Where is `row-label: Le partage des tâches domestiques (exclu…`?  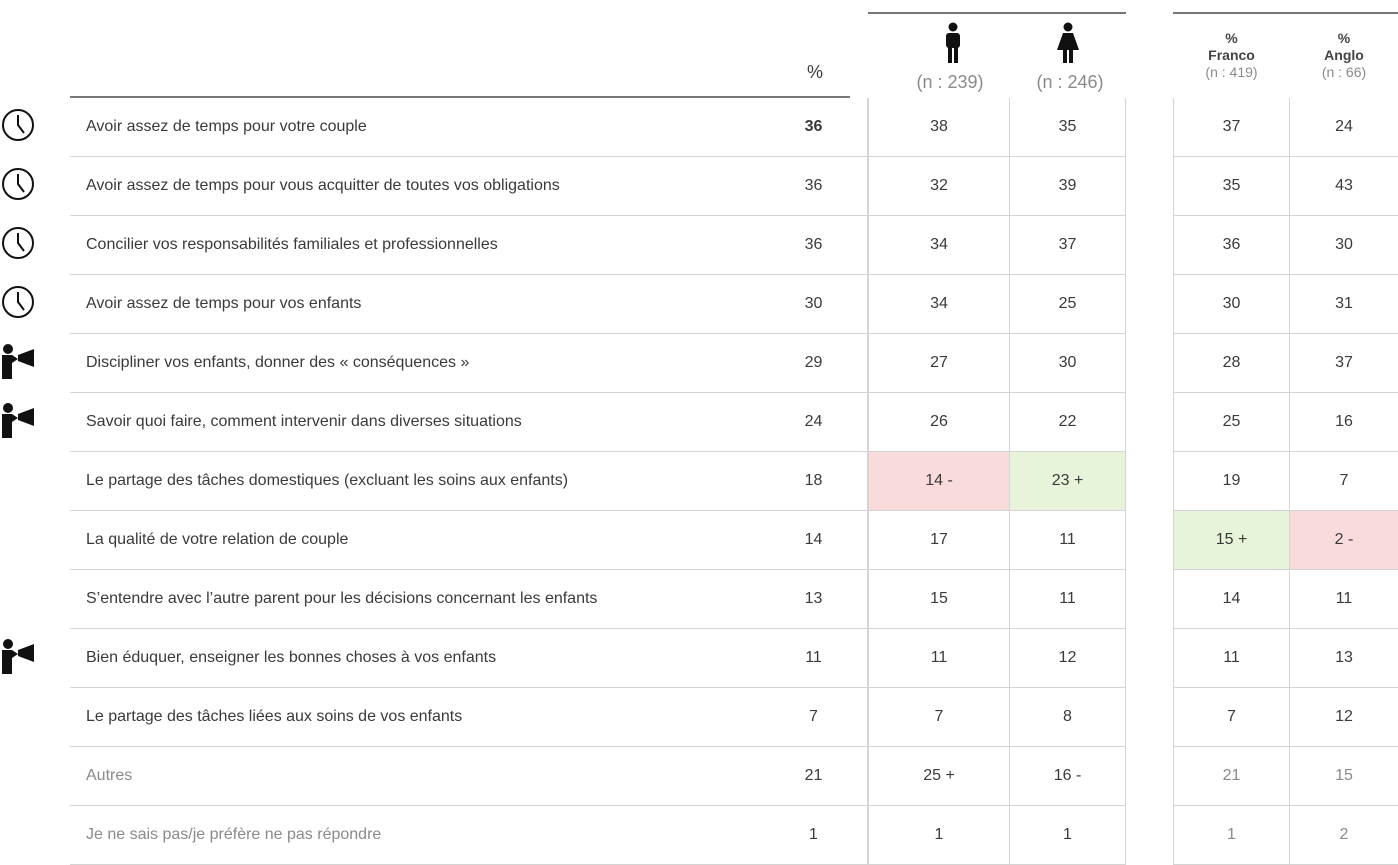
row-label: Le partage des tâches domestiques (exclu… is located at coordinates (415, 481).